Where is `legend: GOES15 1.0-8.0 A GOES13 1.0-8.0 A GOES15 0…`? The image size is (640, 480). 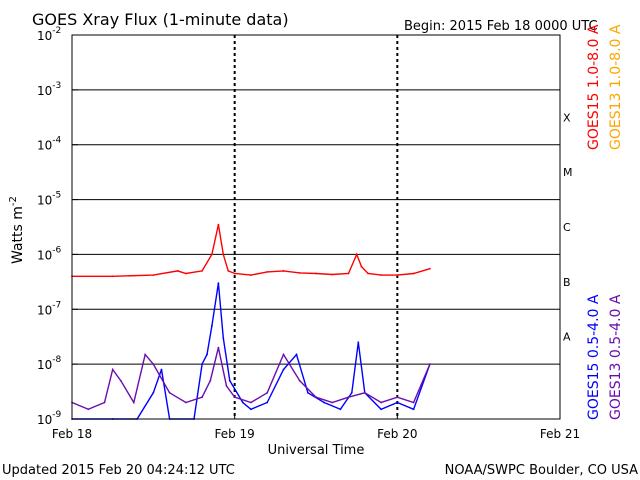 legend: GOES15 1.0-8.0 A GOES13 1.0-8.0 A GOES15 0… is located at coordinates (605, 222).